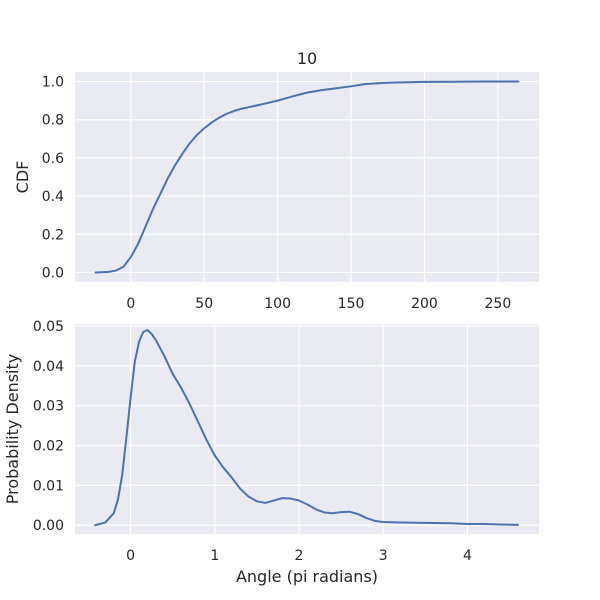 The width and height of the screenshot is (600, 600). I want to click on cdf-x-tick-label: 250, so click(498, 304).